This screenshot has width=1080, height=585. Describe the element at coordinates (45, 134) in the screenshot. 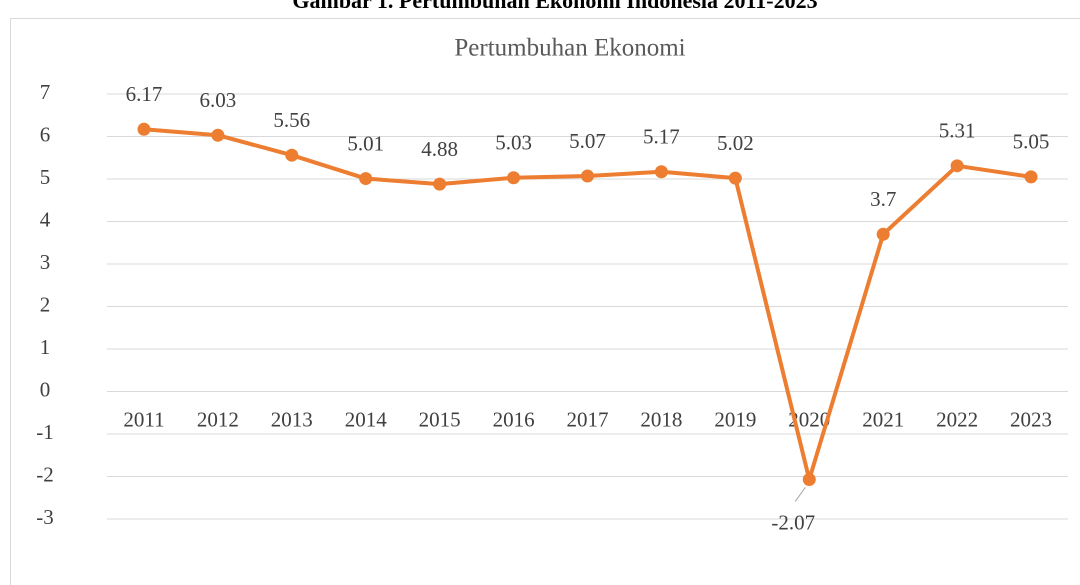

I see `y-tick-label: 6` at that location.